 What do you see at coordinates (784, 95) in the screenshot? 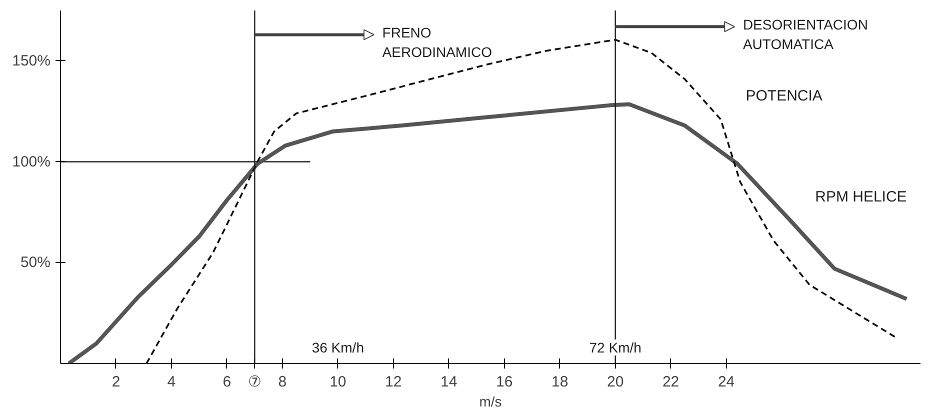
I see `series-label: POTENCIA` at bounding box center [784, 95].